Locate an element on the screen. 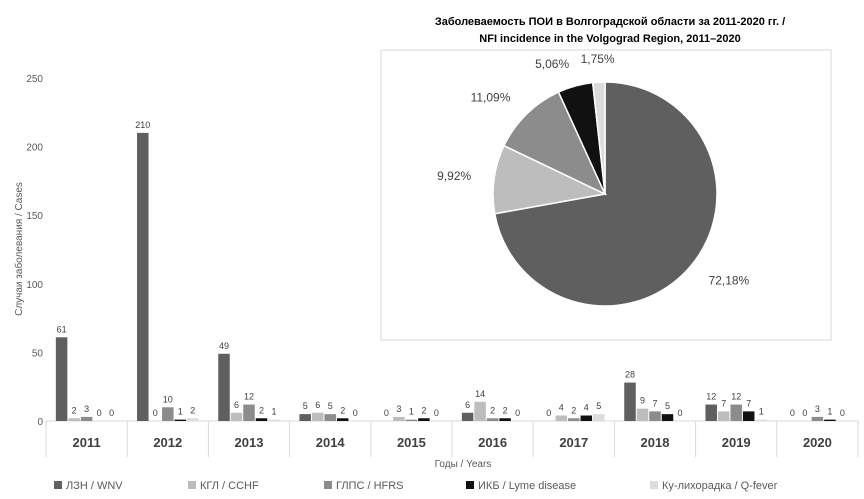  pie-slice is located at coordinates (554, 143).